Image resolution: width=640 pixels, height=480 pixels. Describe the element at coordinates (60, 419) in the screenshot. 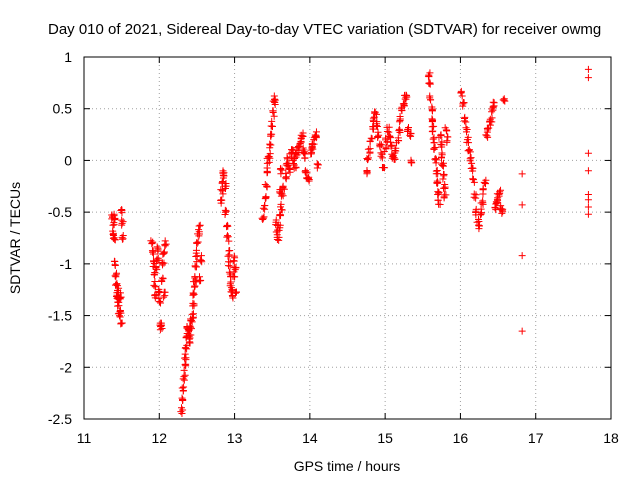

I see `y-tick-label: -2.5` at that location.